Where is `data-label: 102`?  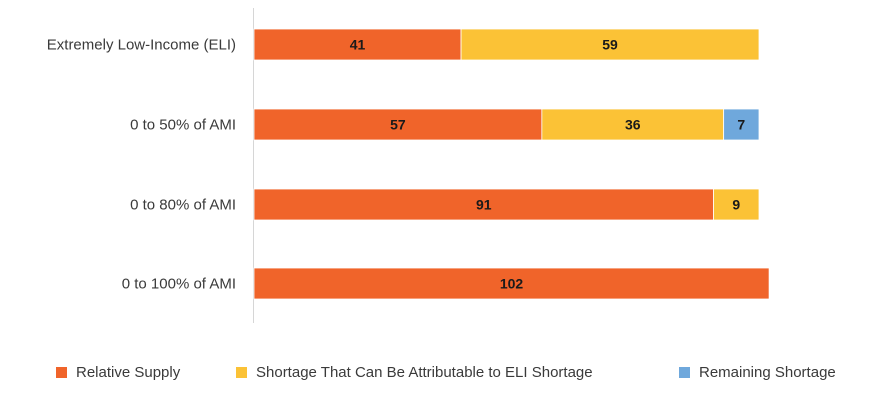 data-label: 102 is located at coordinates (512, 284).